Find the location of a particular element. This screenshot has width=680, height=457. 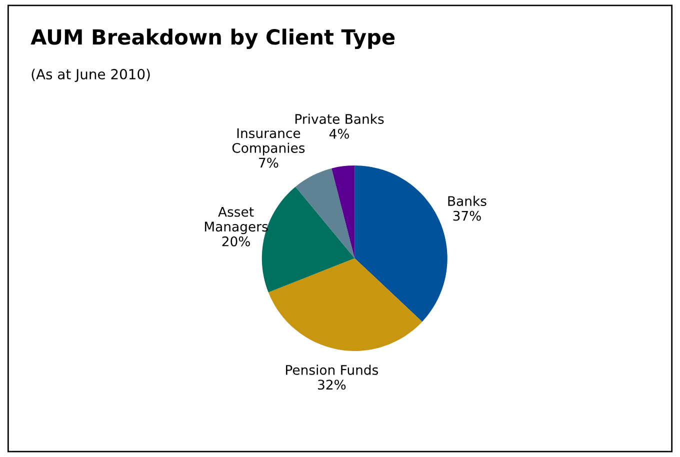

slice-label: Asset Managers is located at coordinates (236, 220).